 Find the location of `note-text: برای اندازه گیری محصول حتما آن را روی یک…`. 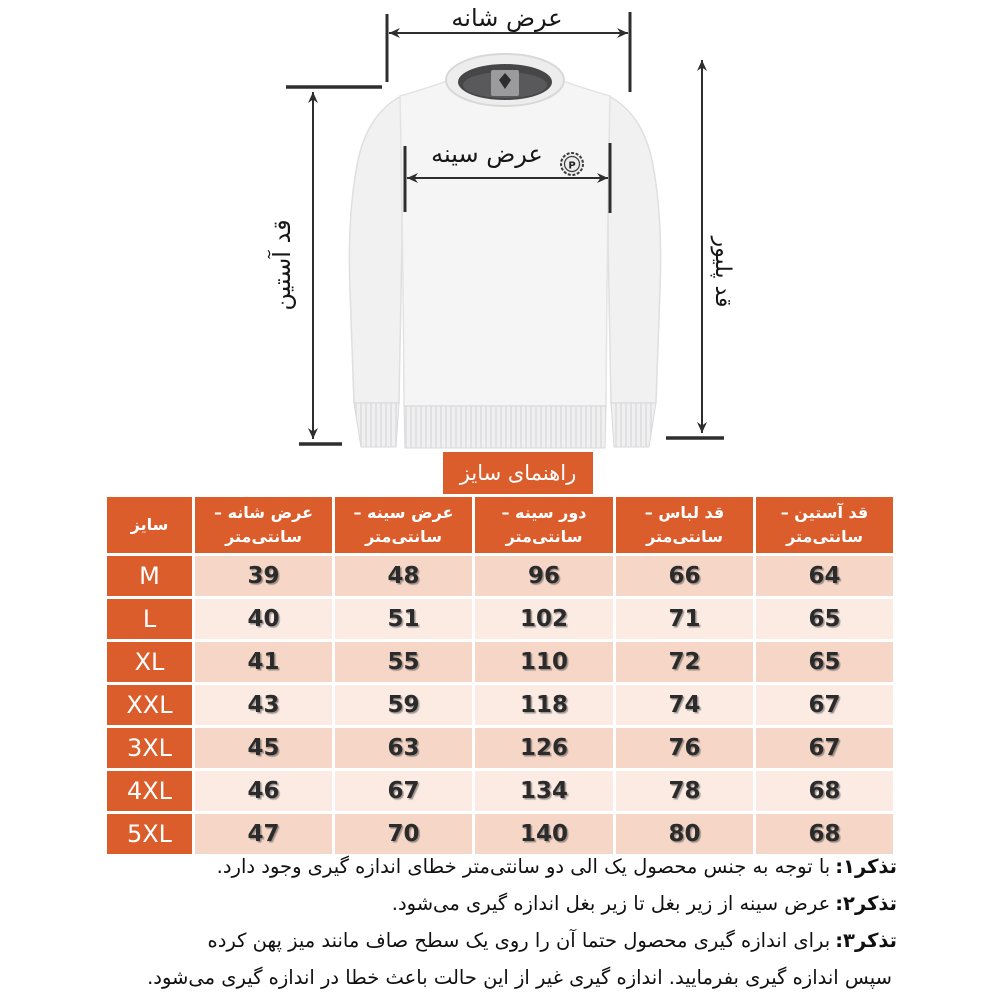

note-text: برای اندازه گیری محصول حتما آن را روی یک… is located at coordinates (519, 940).